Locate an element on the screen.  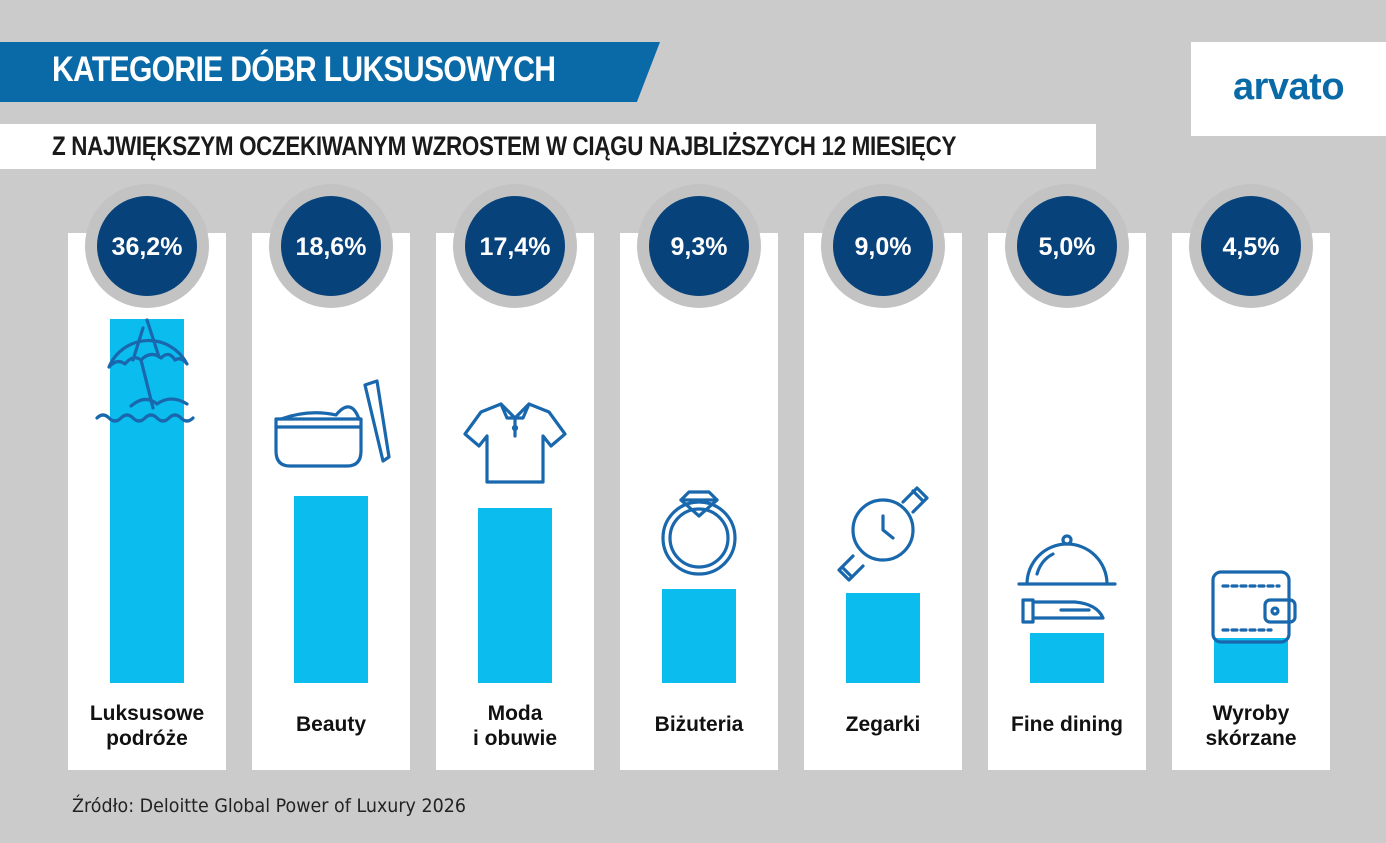
data-label: 36,2% is located at coordinates (147, 247).